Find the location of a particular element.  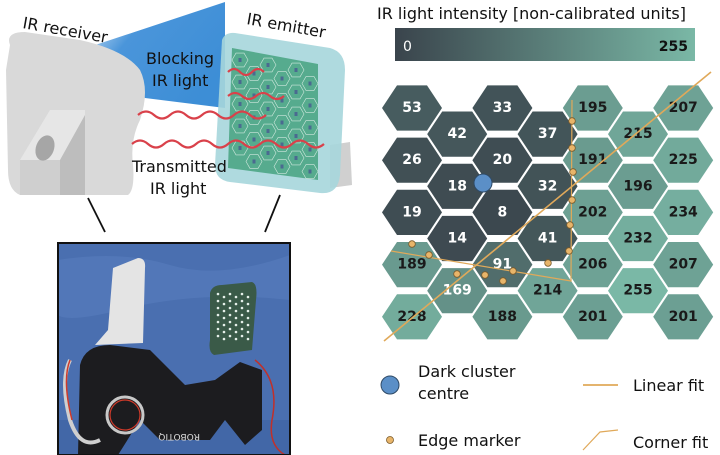

hex-cell-value: 228 is located at coordinates (411, 317).